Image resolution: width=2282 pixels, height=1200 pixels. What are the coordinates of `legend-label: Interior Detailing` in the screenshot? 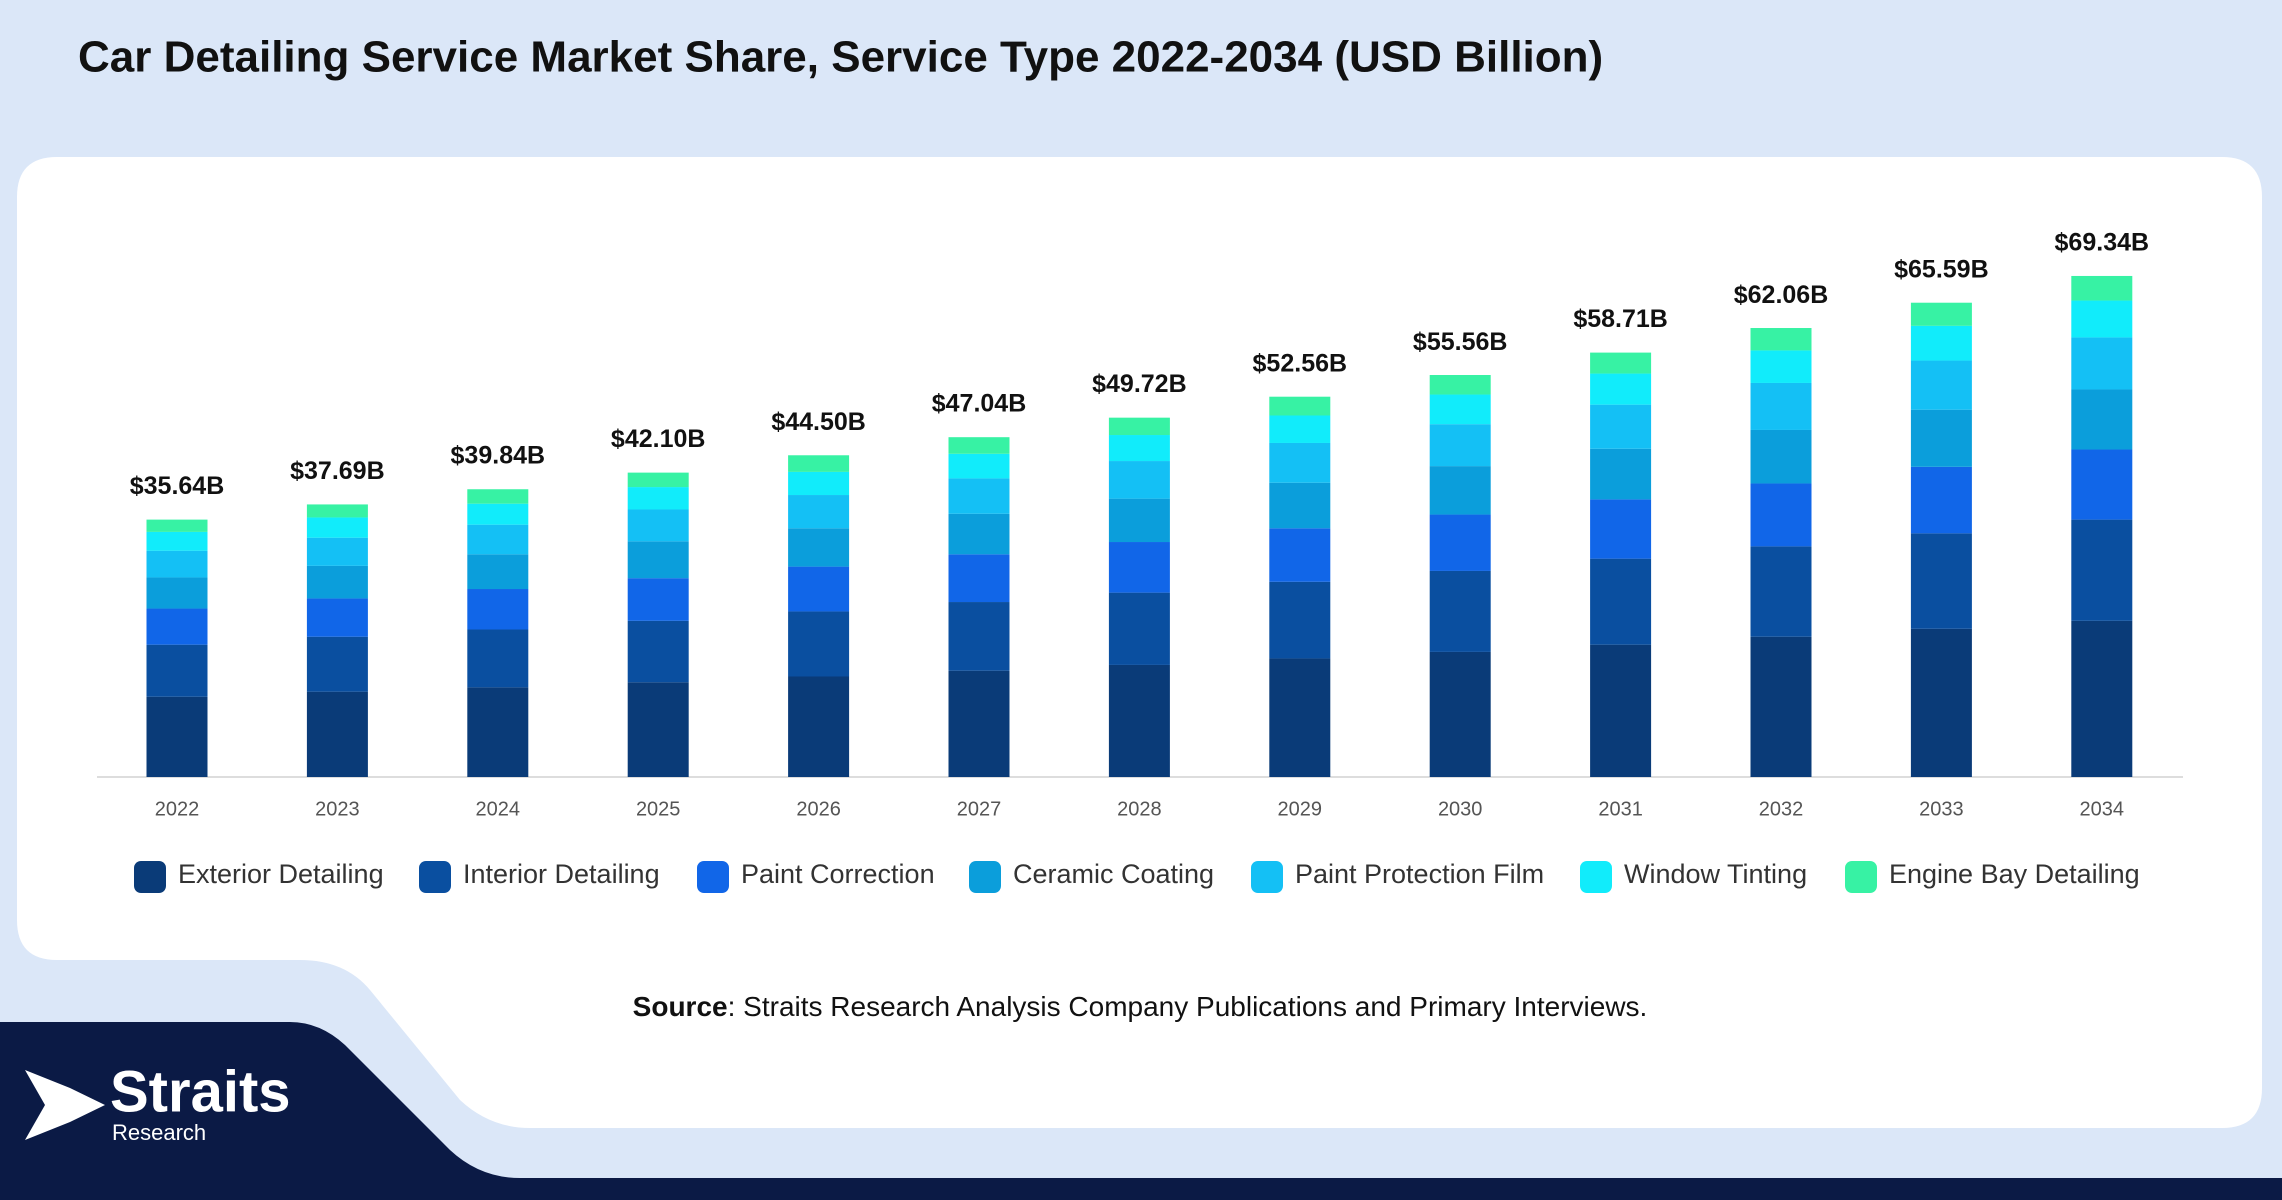 It's located at (561, 874).